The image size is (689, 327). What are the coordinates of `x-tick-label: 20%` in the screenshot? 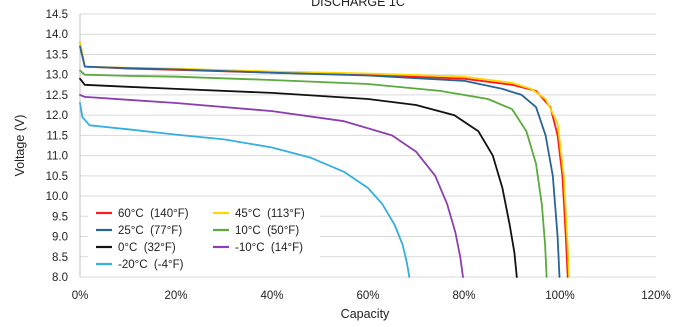 It's located at (175, 296).